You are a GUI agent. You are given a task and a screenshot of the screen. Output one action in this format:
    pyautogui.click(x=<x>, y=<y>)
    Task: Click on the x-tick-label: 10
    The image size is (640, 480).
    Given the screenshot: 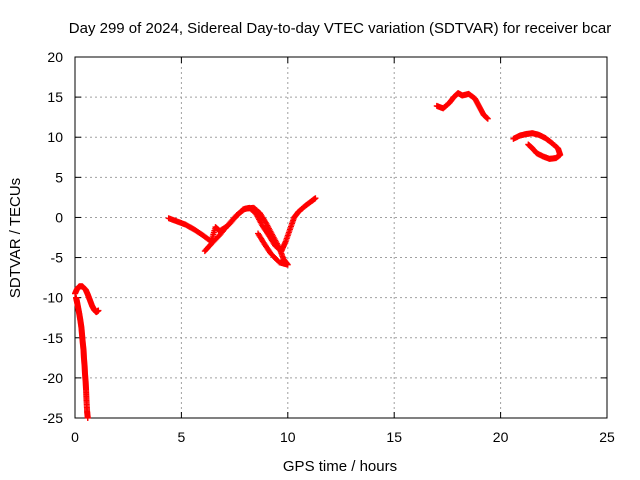 What is the action you would take?
    pyautogui.click(x=288, y=437)
    